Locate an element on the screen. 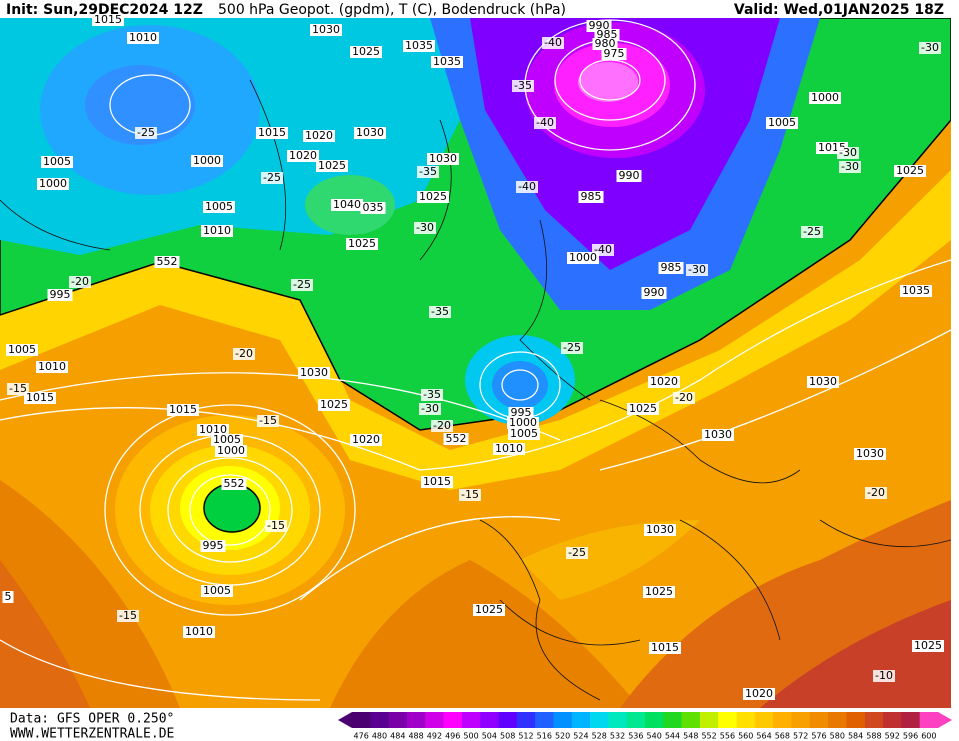 The image size is (959, 741). colorbar-label: 568 is located at coordinates (782, 736).